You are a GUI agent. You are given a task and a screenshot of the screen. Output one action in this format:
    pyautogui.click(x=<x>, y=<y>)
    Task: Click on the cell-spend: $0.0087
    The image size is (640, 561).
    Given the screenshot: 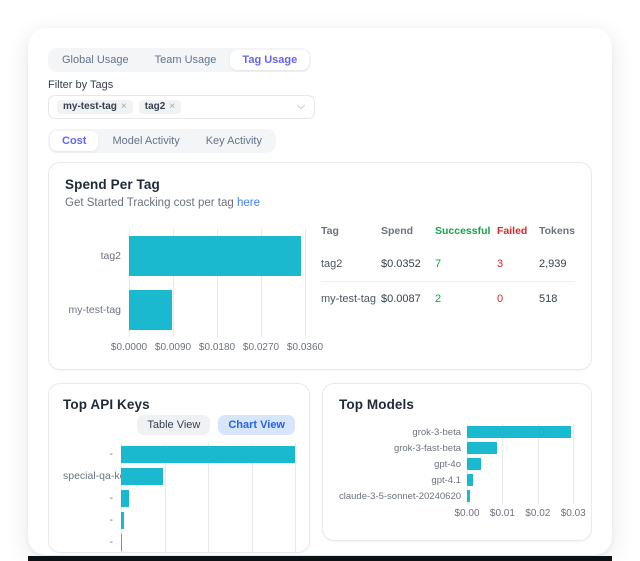 What is the action you would take?
    pyautogui.click(x=401, y=299)
    